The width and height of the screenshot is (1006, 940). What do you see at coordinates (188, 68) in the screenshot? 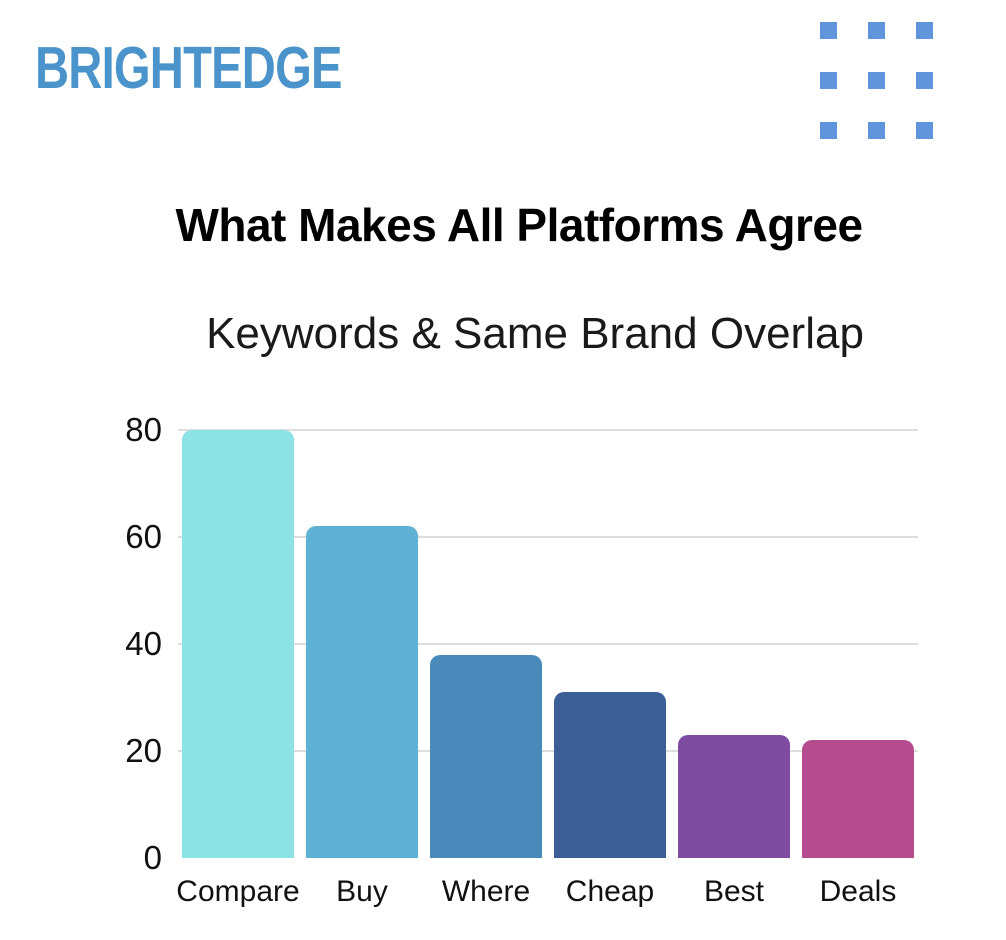
I see `brightedge-logo: BRIGHTEDGE` at bounding box center [188, 68].